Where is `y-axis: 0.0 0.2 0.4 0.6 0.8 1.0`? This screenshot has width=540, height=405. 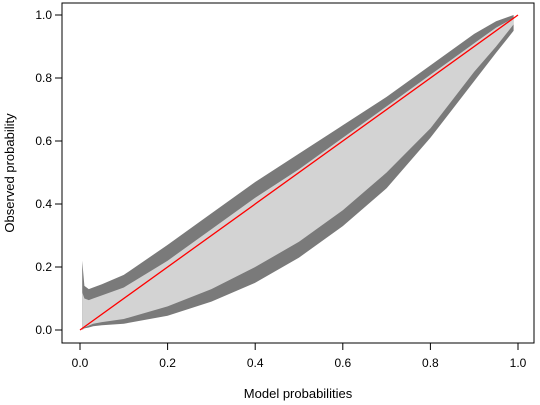
y-axis: 0.0 0.2 0.4 0.6 0.8 1.0 is located at coordinates (49, 172).